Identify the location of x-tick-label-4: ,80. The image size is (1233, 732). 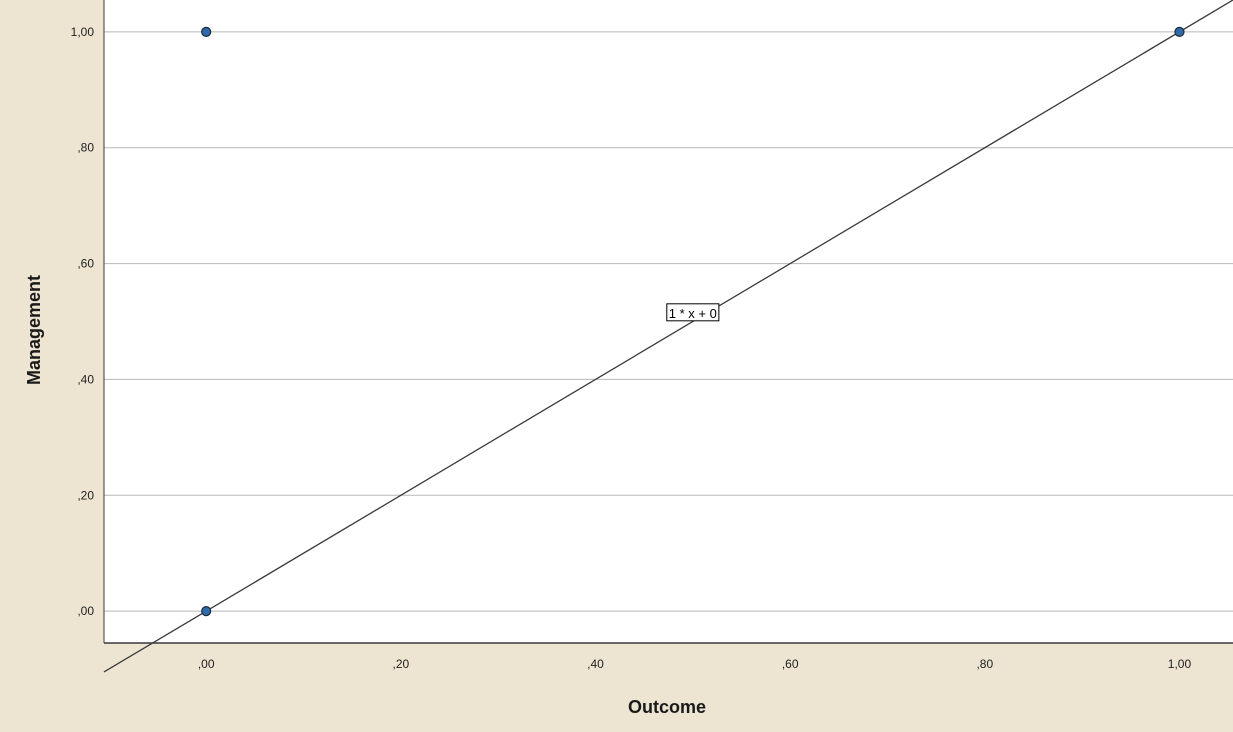
(984, 664).